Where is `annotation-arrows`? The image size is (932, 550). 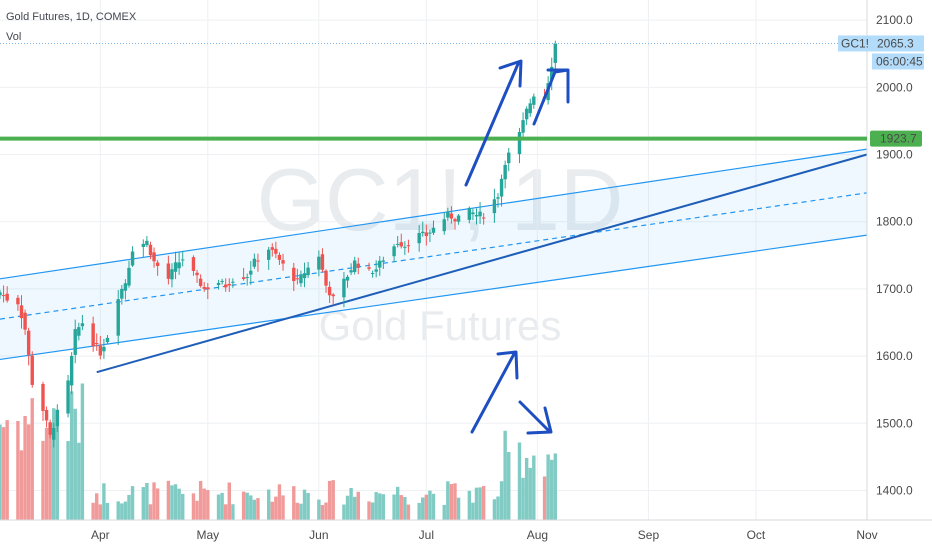 annotation-arrows is located at coordinates (517, 247).